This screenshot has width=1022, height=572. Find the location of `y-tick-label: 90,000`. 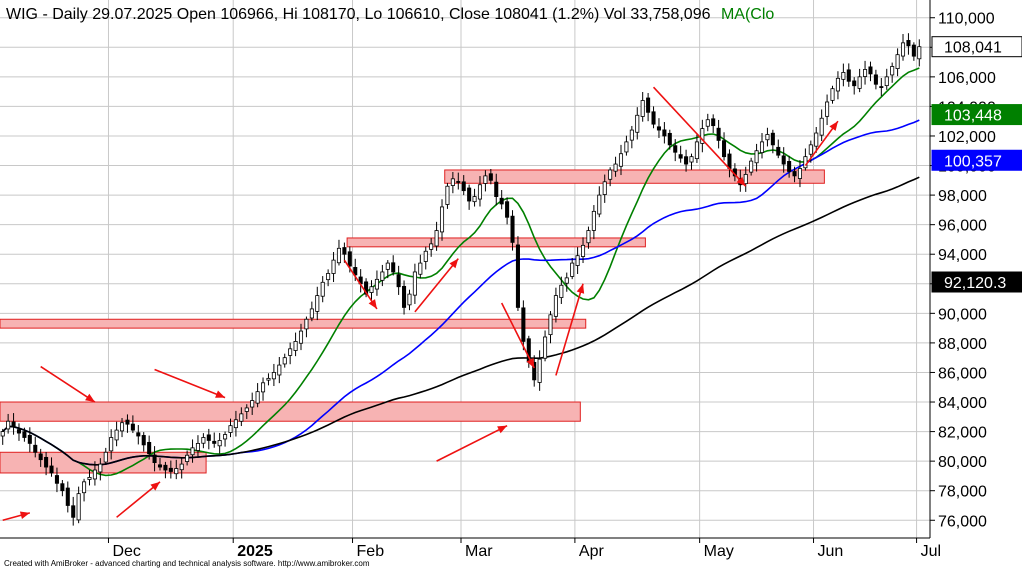

y-tick-label: 90,000 is located at coordinates (962, 314).